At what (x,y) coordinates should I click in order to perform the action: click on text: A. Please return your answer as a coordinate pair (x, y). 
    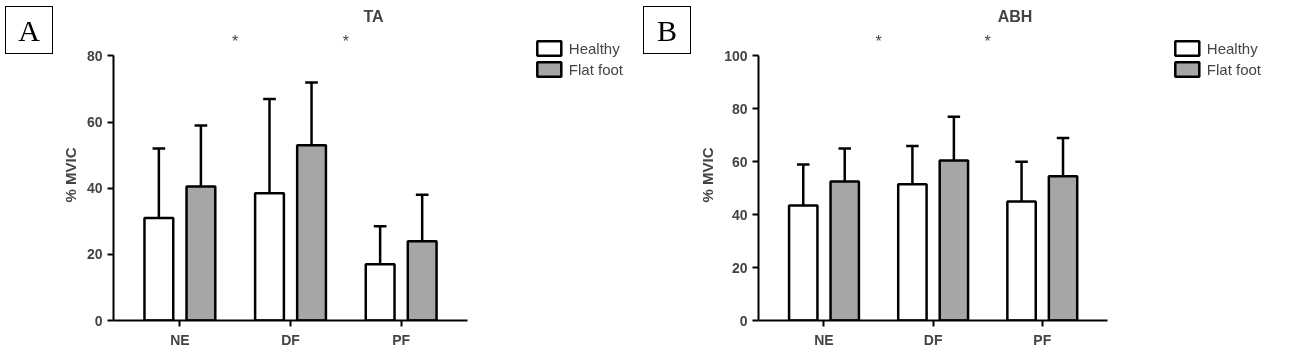
    Looking at the image, I should click on (29, 31).